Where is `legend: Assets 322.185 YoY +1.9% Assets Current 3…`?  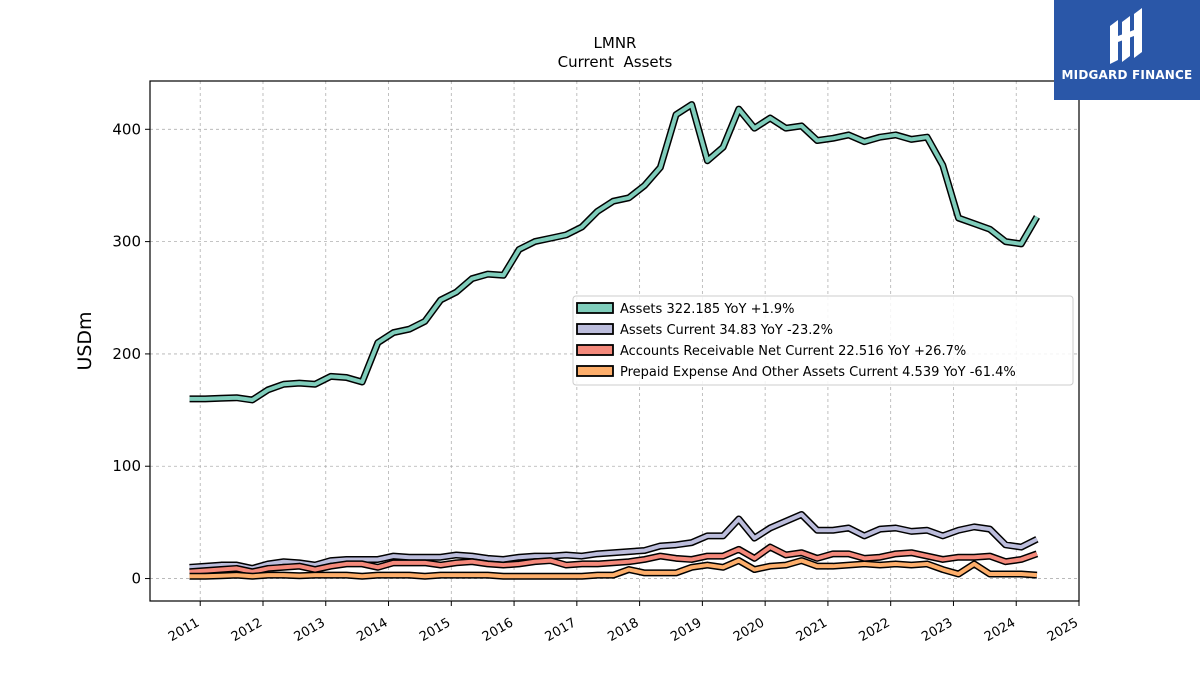
legend: Assets 322.185 YoY +1.9% Assets Current 3… is located at coordinates (823, 340).